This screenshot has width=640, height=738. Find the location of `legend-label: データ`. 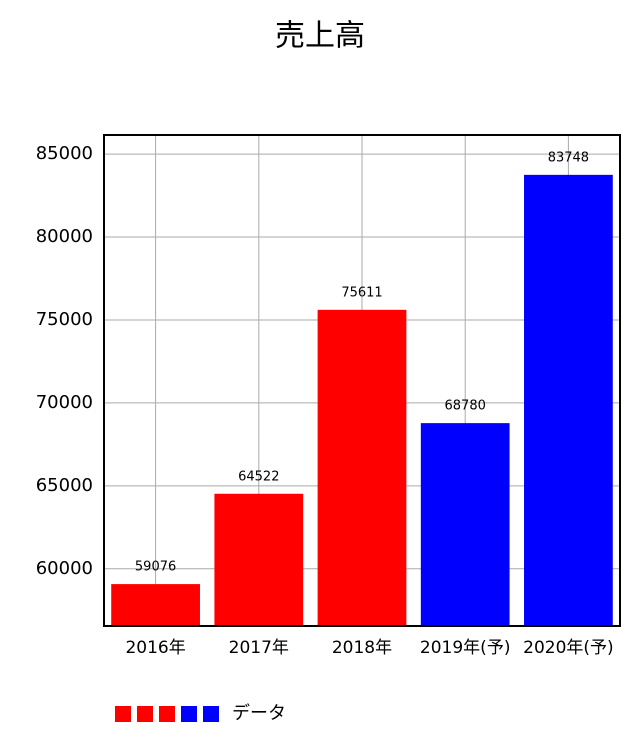

legend-label: データ is located at coordinates (259, 713).